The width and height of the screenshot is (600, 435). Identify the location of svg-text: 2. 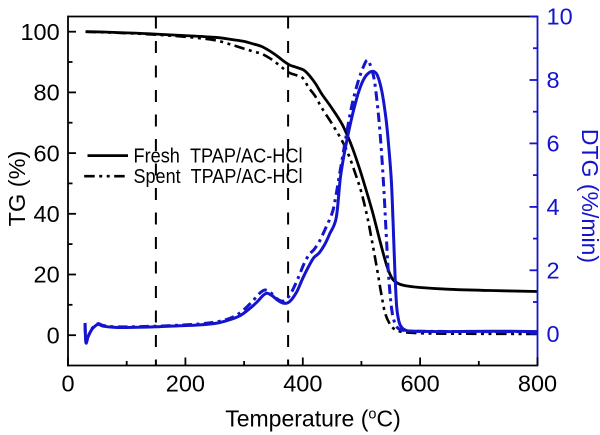
(553, 271).